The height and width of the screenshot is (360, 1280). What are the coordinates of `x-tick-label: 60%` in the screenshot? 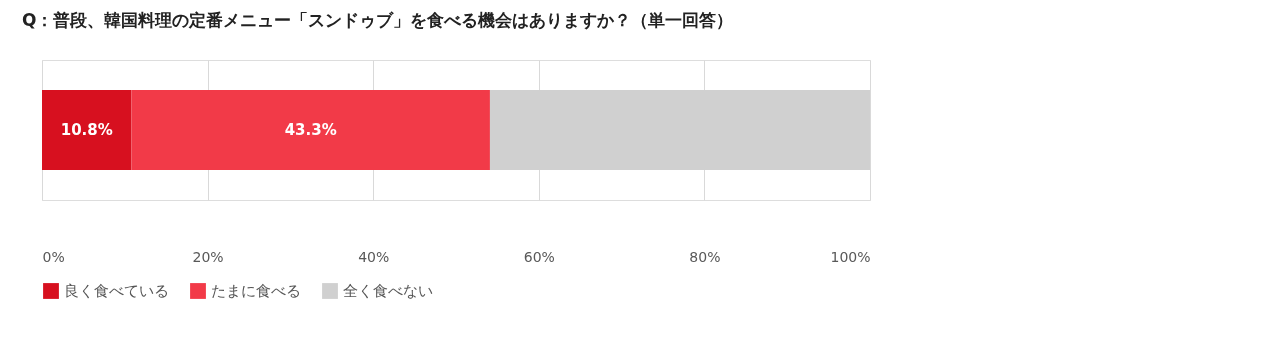 It's located at (539, 256).